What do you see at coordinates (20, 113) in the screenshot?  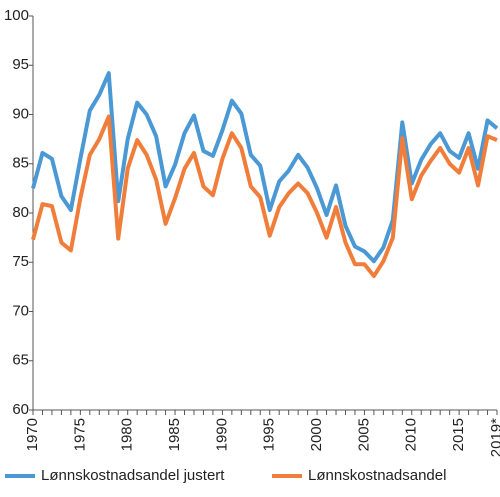 I see `y-tick-label: 90` at bounding box center [20, 113].